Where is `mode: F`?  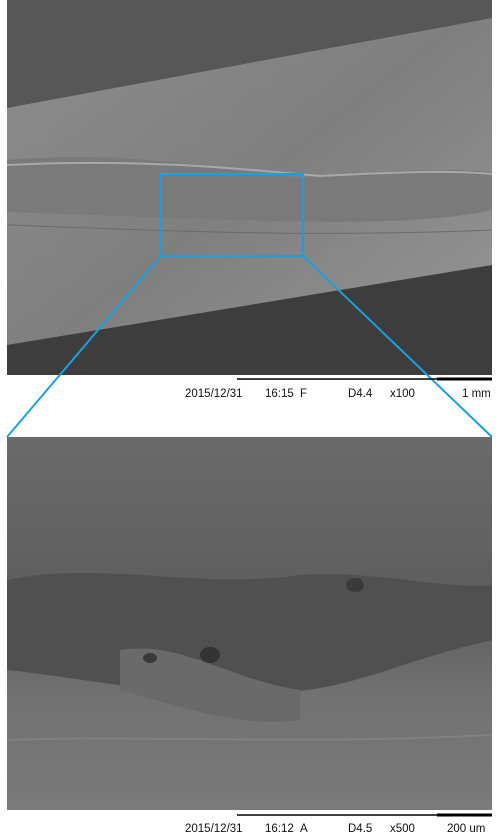
mode: F is located at coordinates (303, 394).